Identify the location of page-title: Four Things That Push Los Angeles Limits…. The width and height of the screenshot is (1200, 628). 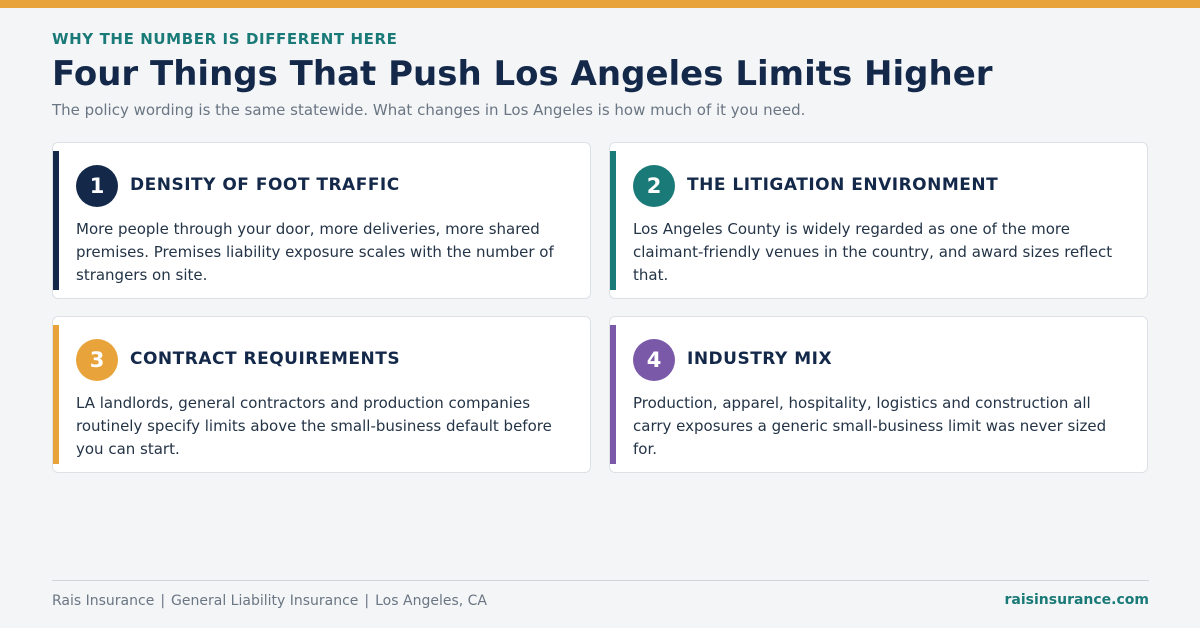
(522, 74).